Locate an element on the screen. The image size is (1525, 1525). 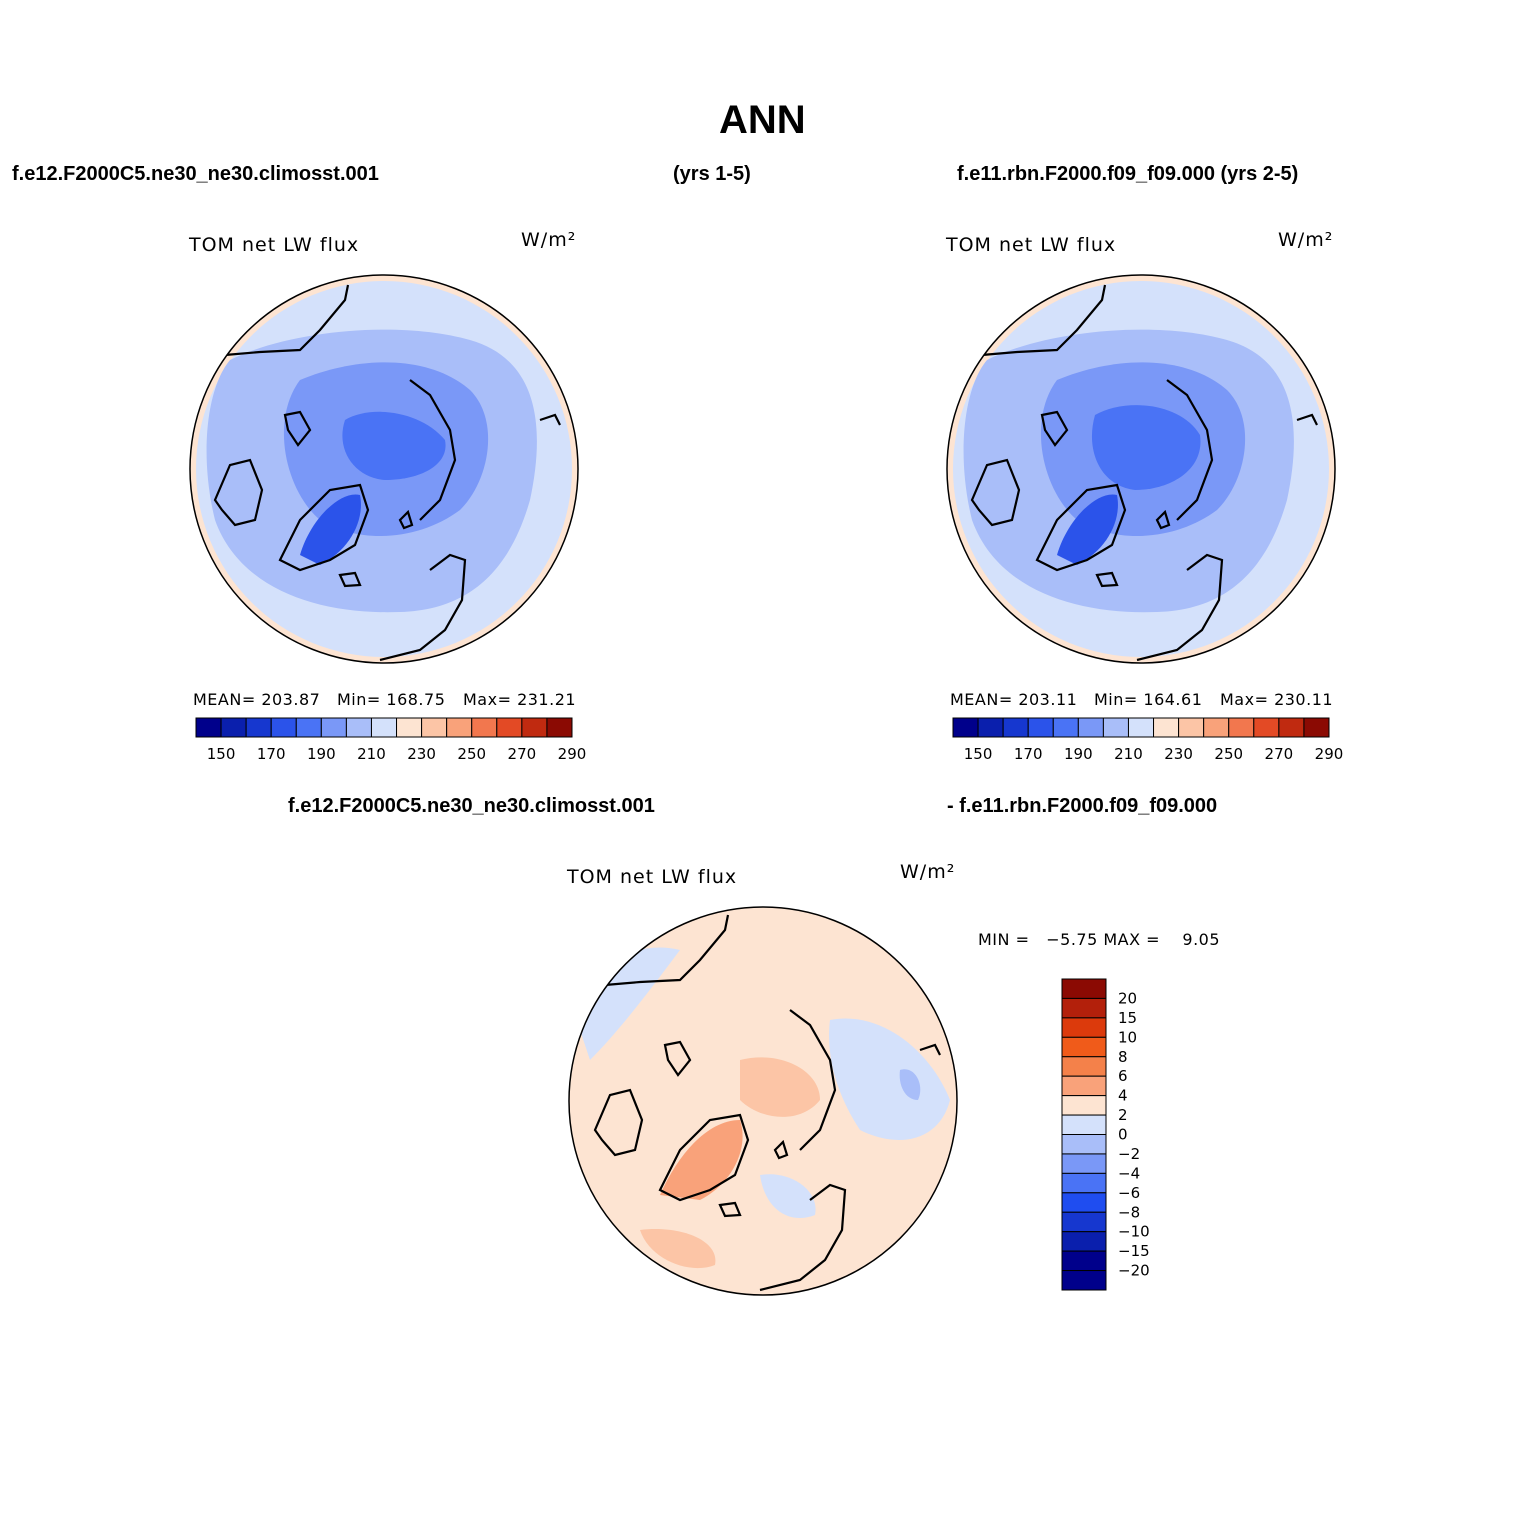
right-colorbar-tick-label: 270 is located at coordinates (1279, 754).